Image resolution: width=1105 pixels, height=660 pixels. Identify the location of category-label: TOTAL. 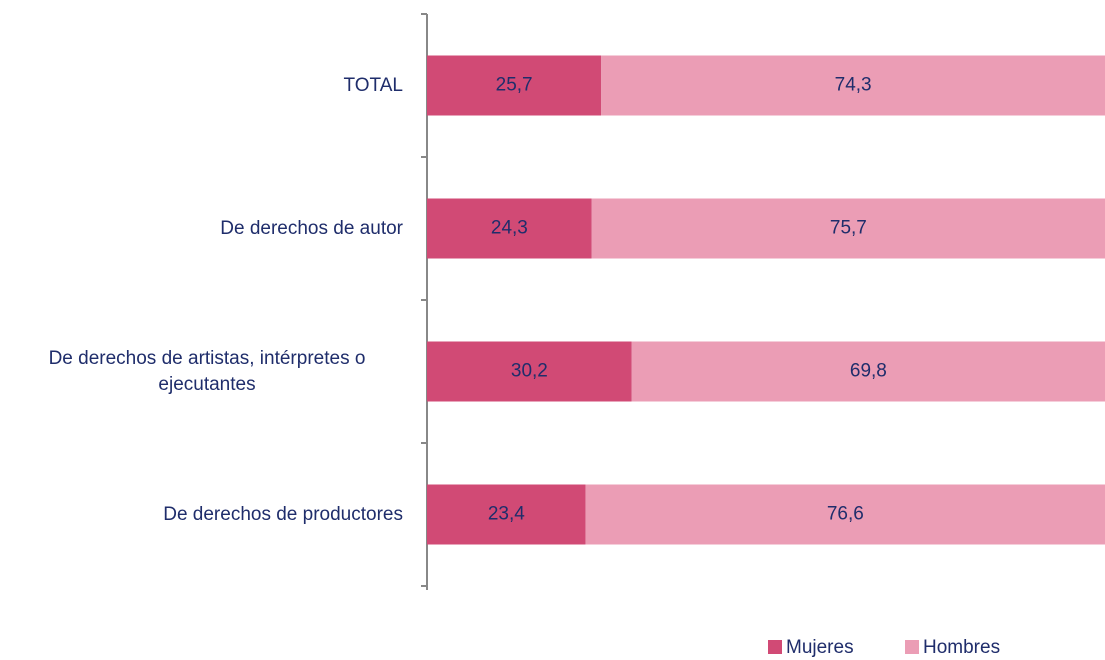
(373, 85).